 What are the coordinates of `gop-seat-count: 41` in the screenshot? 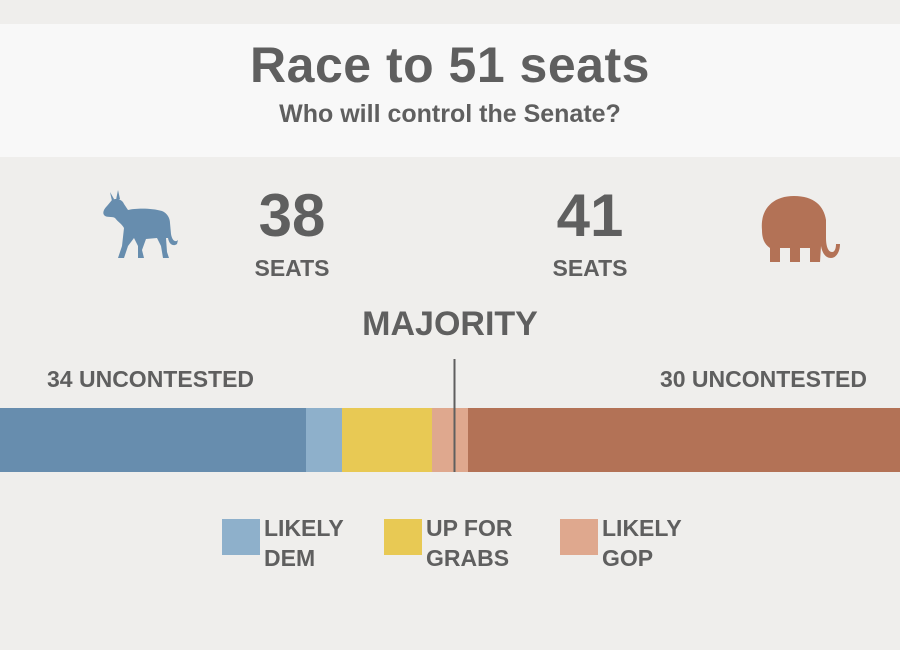 It's located at (590, 215).